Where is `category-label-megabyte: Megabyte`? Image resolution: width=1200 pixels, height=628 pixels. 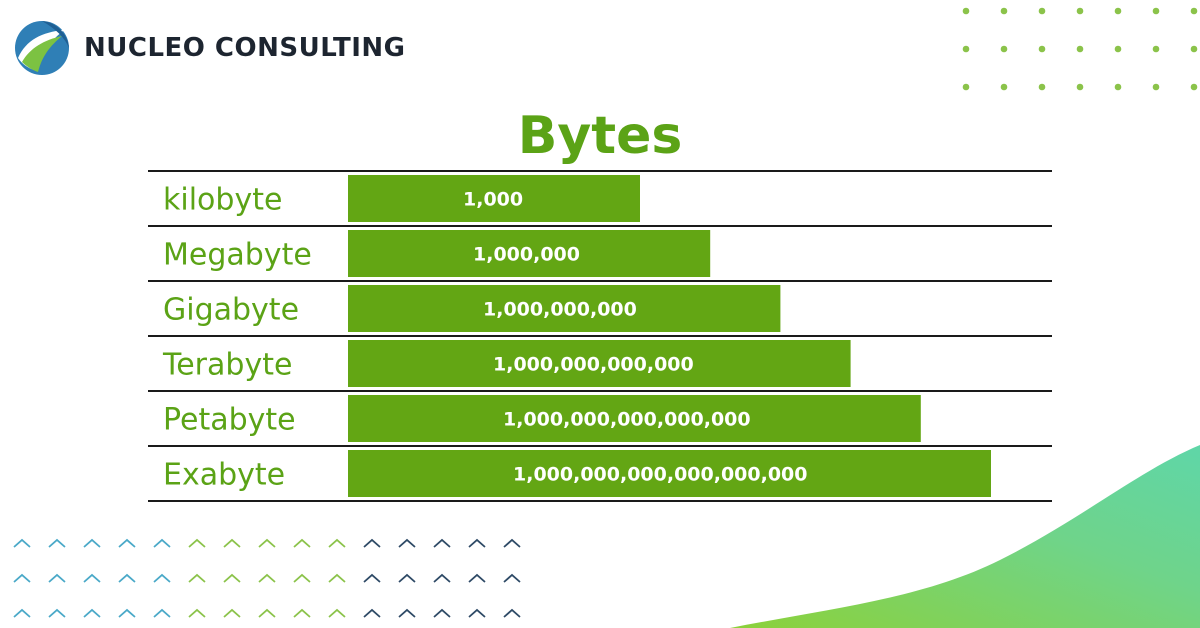
category-label-megabyte: Megabyte is located at coordinates (237, 255).